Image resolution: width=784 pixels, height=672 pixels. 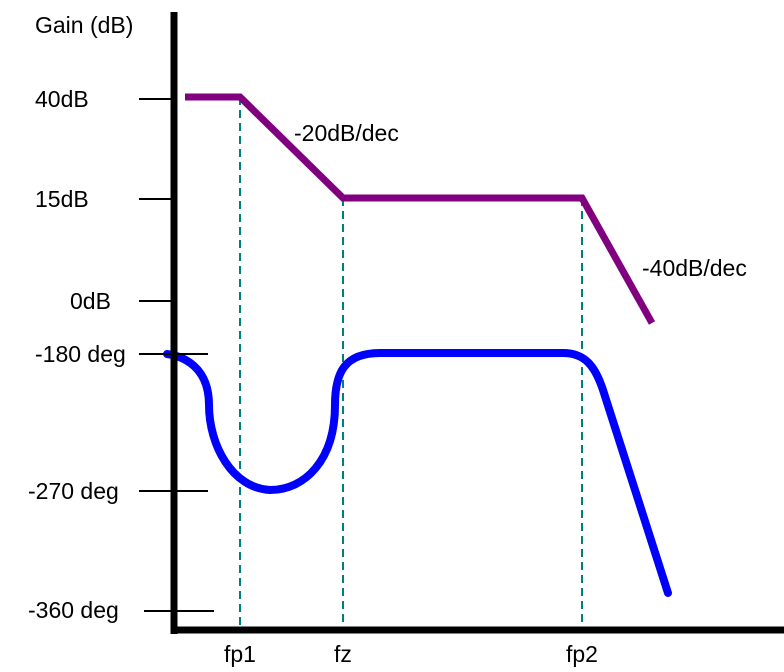 What do you see at coordinates (582, 654) in the screenshot?
I see `x-tick-label-fp2: fp2` at bounding box center [582, 654].